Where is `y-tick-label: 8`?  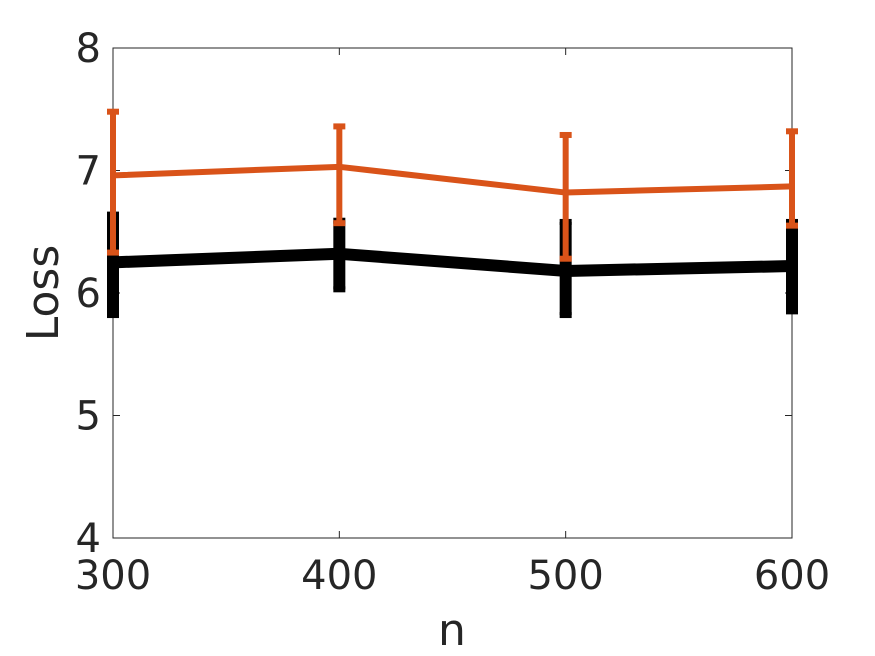
y-tick-label: 8 is located at coordinates (88, 49).